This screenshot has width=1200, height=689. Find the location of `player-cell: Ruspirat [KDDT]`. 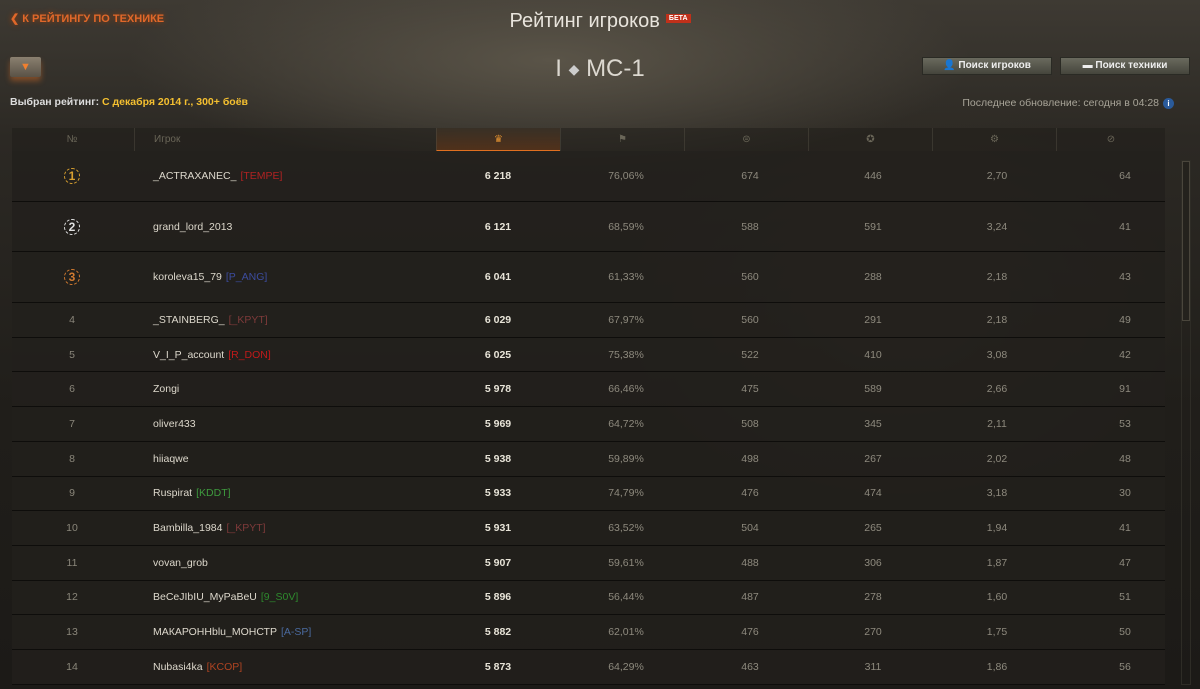

player-cell: Ruspirat [KDDT] is located at coordinates (192, 494).